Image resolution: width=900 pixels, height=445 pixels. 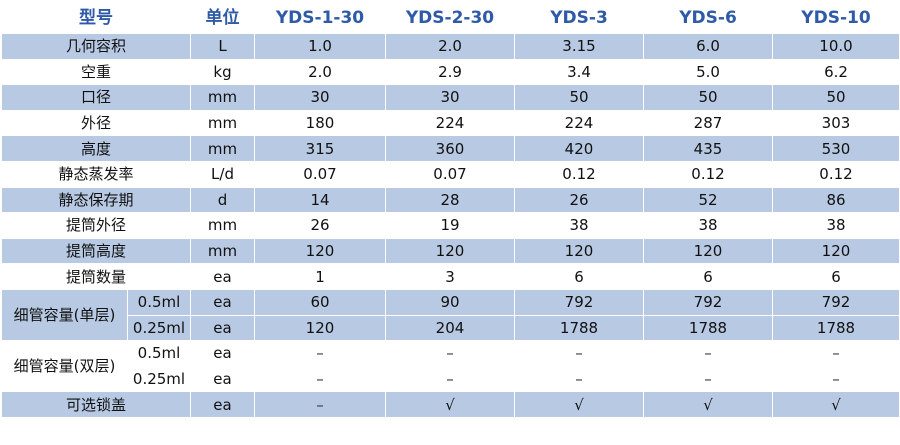 I want to click on cell-value: 2.9, so click(x=450, y=72).